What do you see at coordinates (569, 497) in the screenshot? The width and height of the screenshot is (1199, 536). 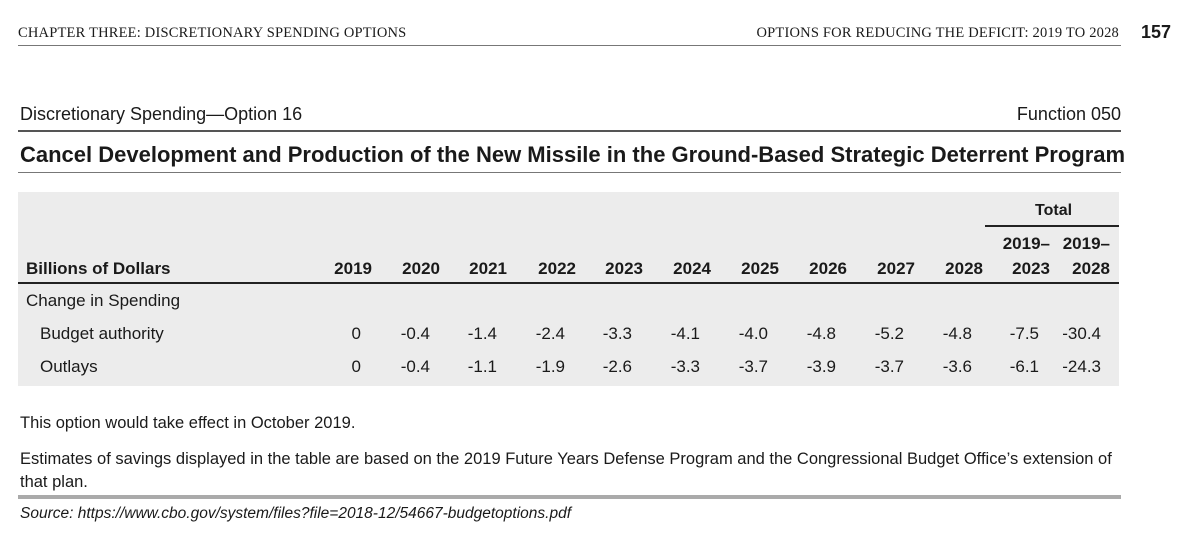 I see `footer-rule` at bounding box center [569, 497].